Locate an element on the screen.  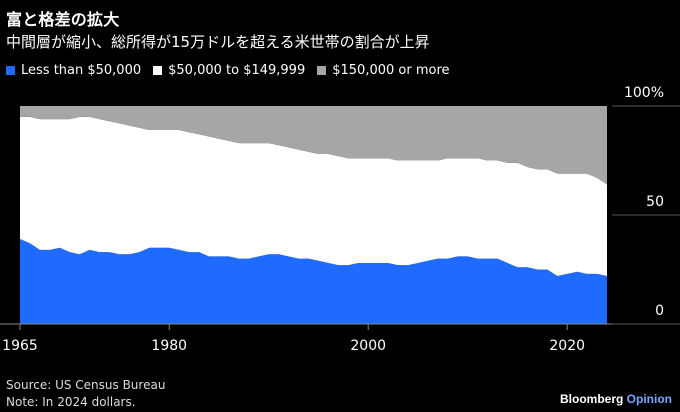
legend-label-low: Less than $50,000 is located at coordinates (81, 70).